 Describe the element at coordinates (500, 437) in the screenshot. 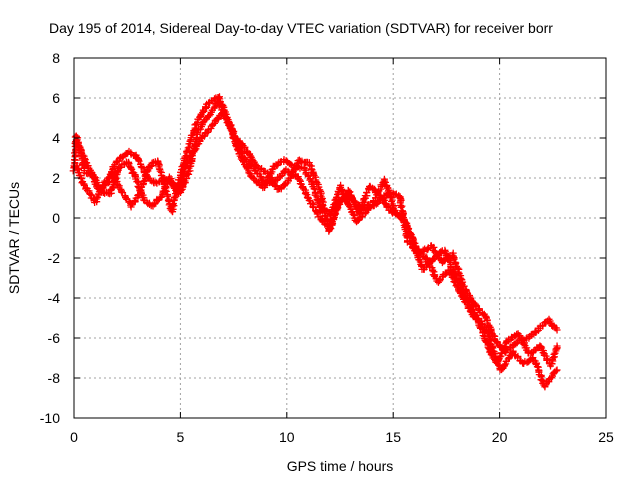

I see `x-tick-label: 20` at that location.